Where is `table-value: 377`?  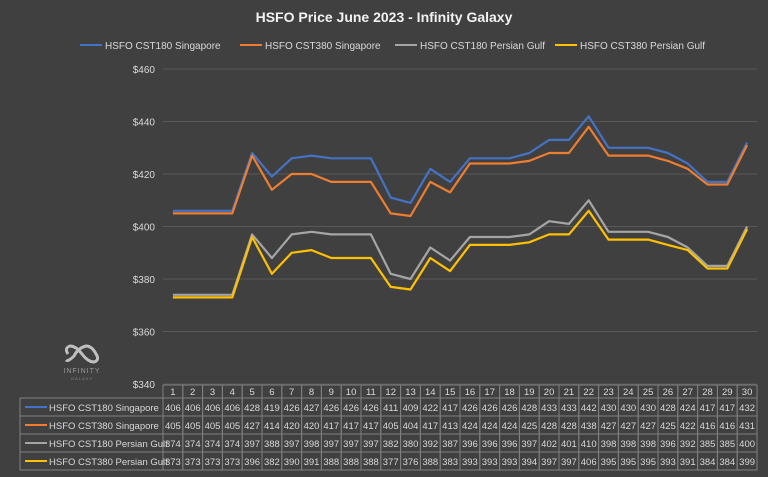 table-value: 377 is located at coordinates (391, 462).